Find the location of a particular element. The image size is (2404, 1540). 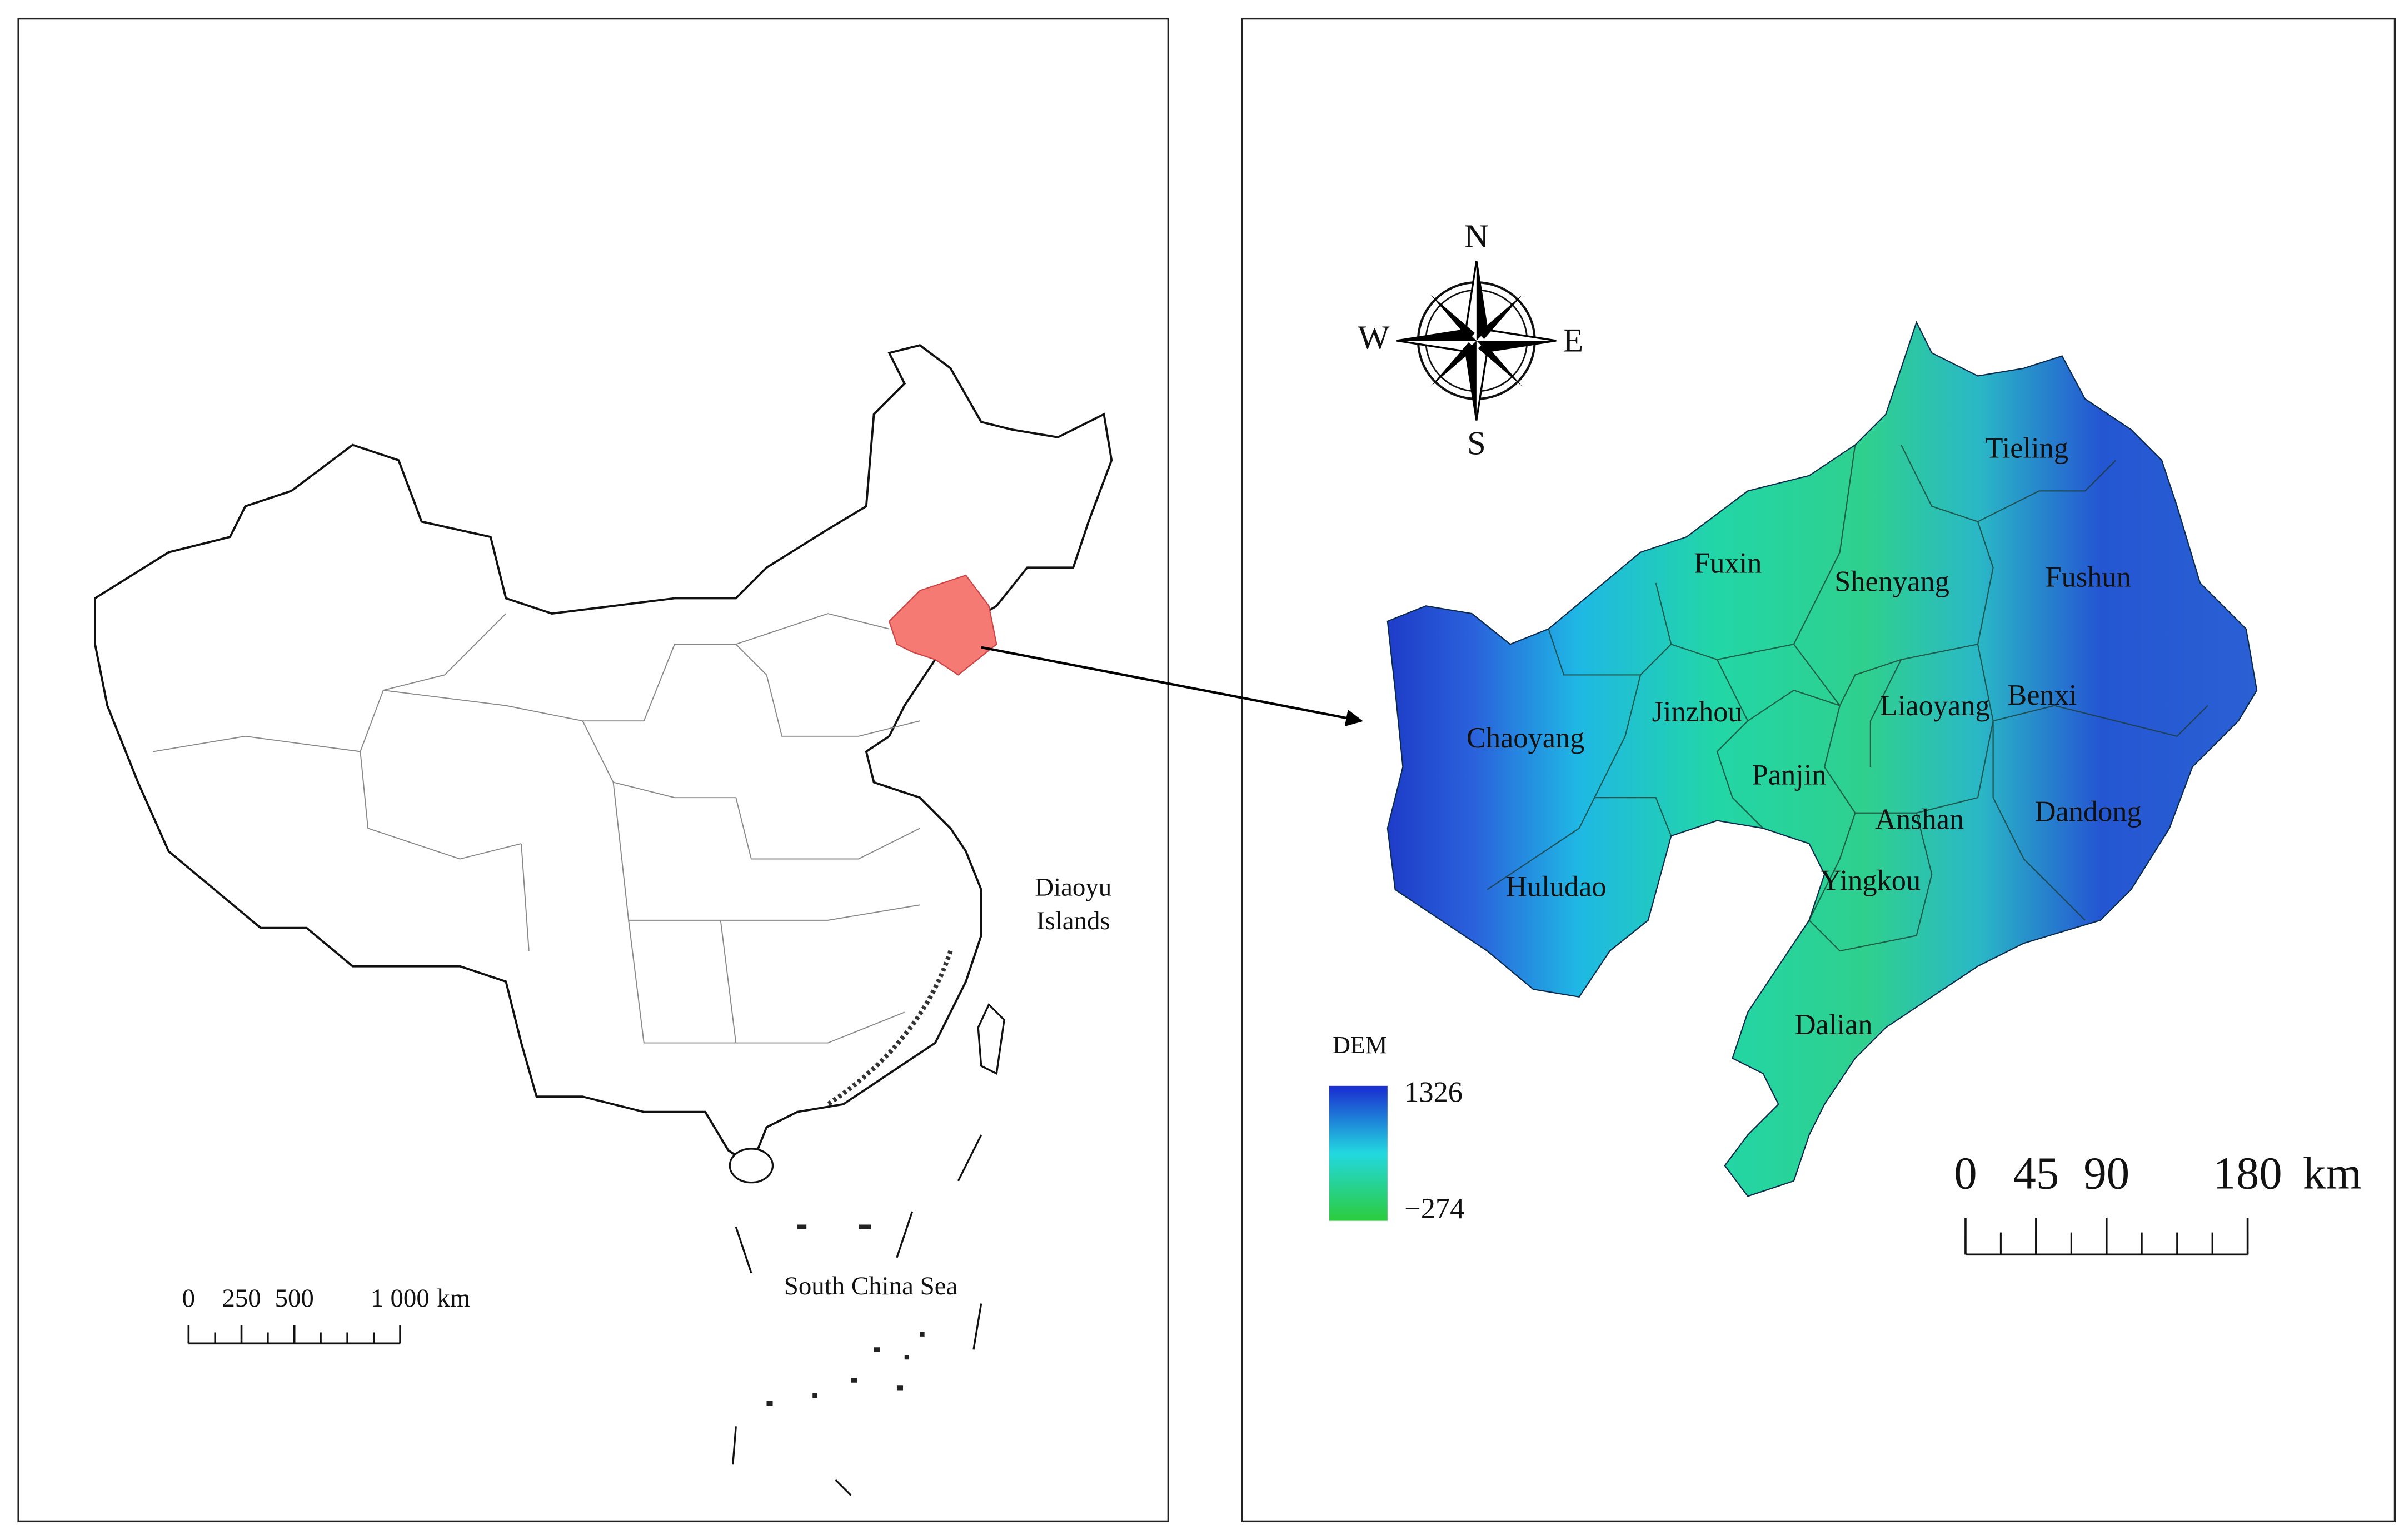

city-label: Fushun is located at coordinates (2088, 577).